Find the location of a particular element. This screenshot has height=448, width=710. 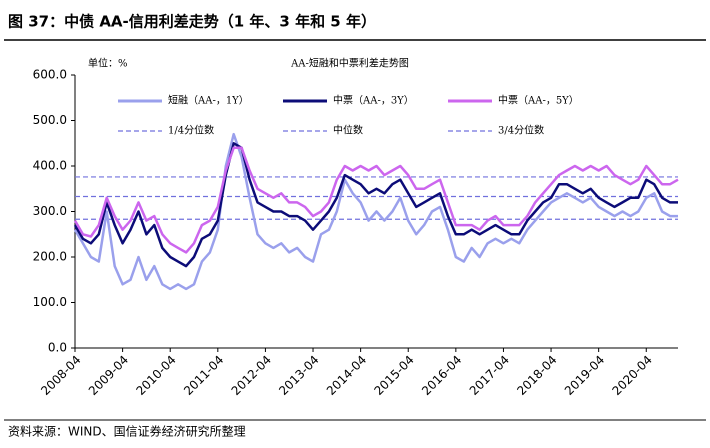

x-tick-label: 2017-04 is located at coordinates (489, 375).